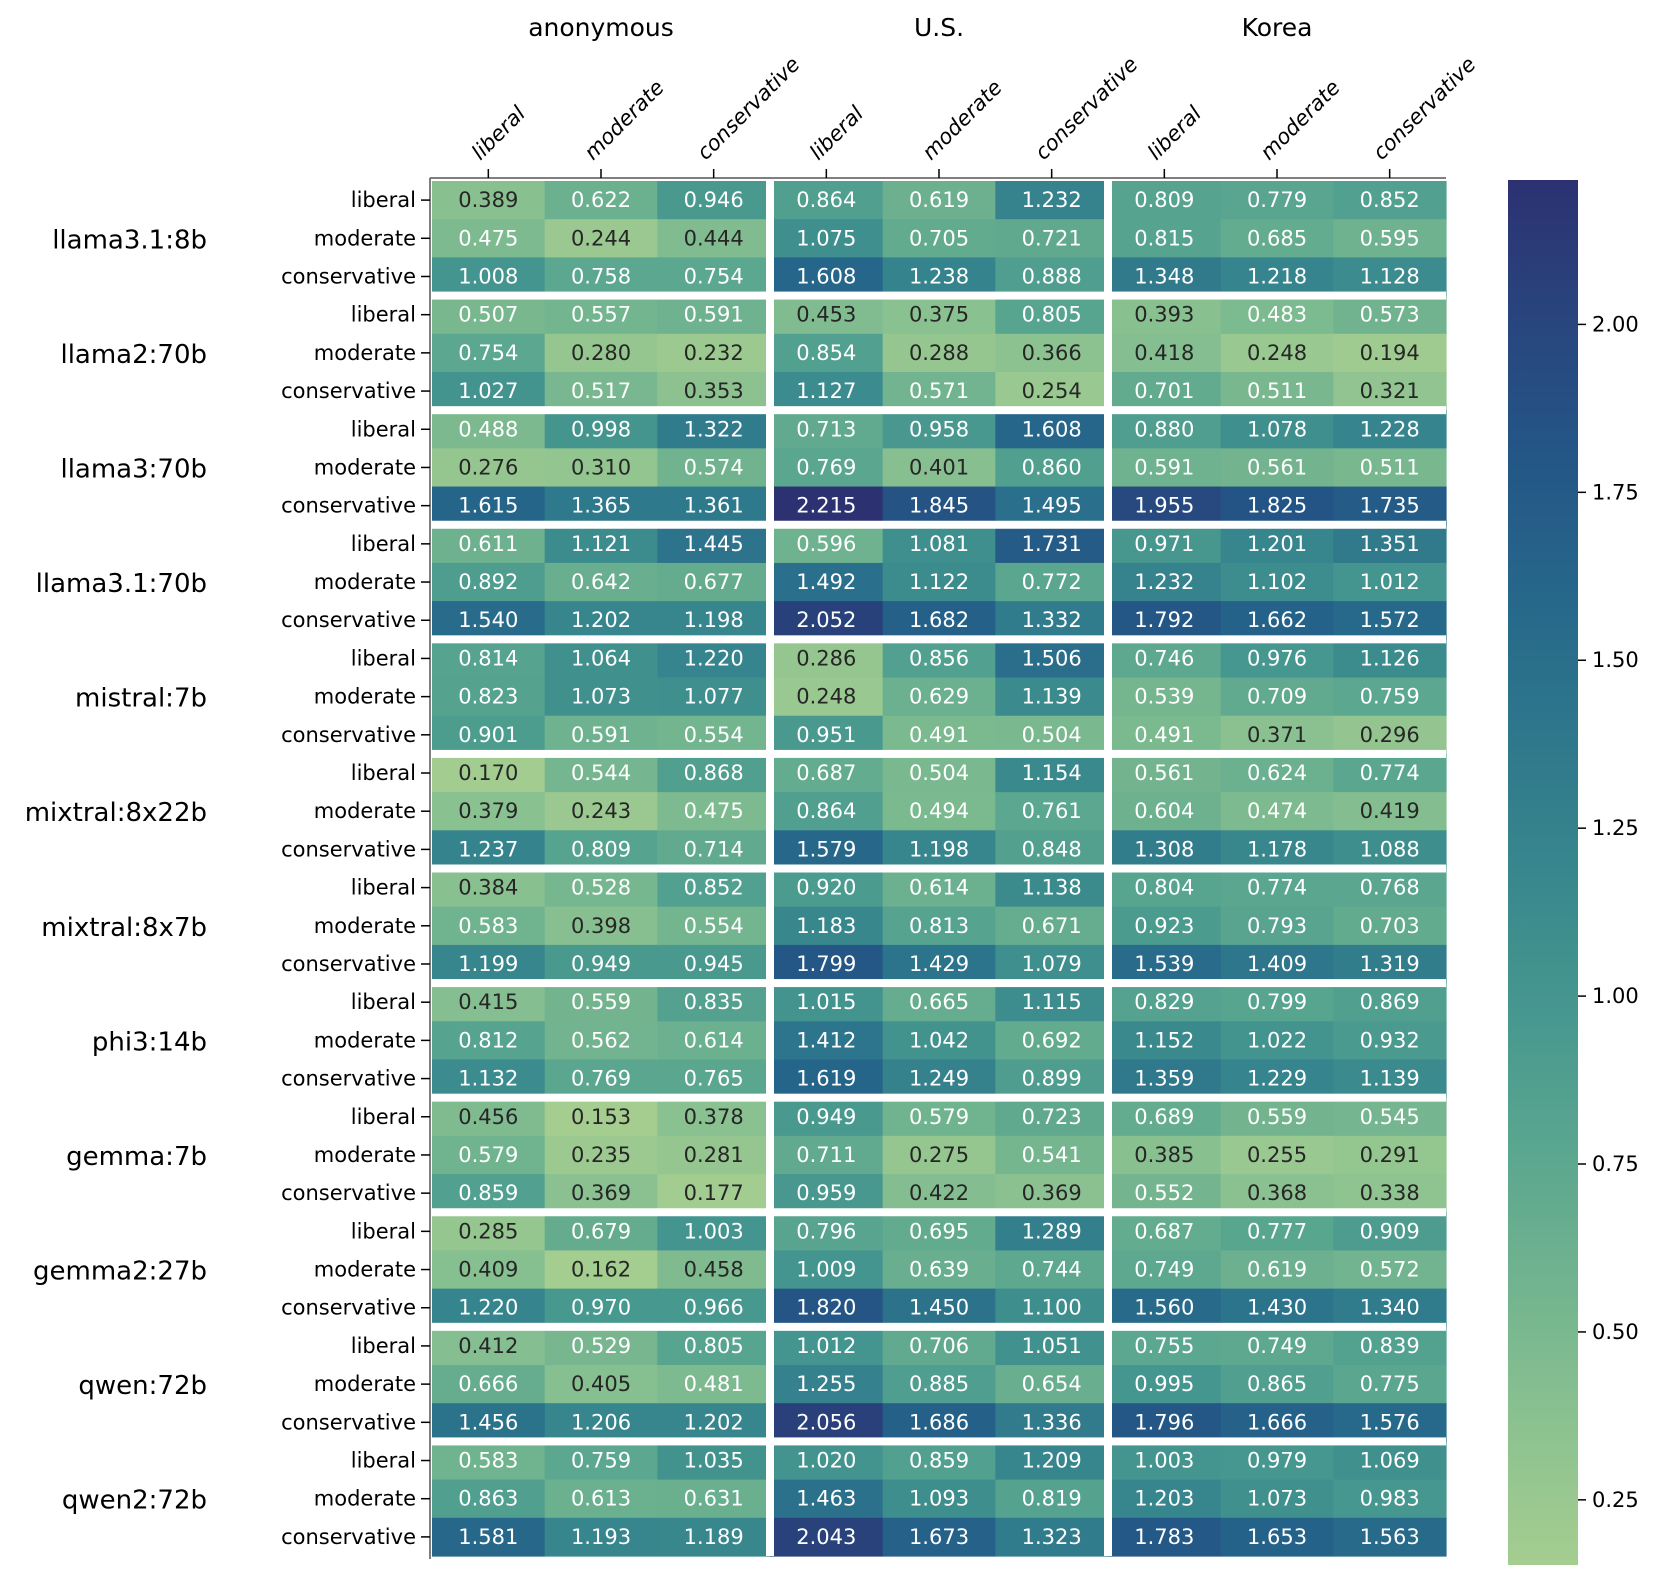 Image resolution: width=1661 pixels, height=1583 pixels. What do you see at coordinates (939, 1422) in the screenshot?
I see `cell-value-label: 1.686` at bounding box center [939, 1422].